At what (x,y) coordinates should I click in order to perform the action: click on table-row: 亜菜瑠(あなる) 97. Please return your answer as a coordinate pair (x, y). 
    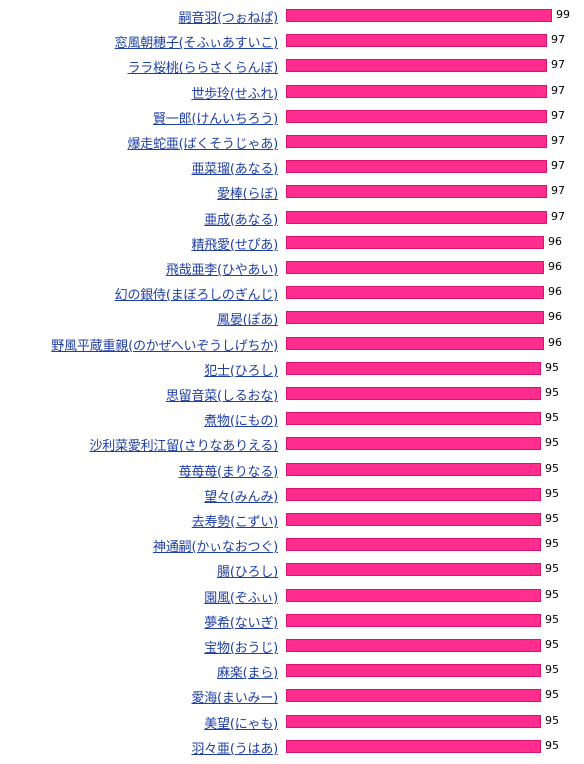
    Looking at the image, I should click on (292, 167).